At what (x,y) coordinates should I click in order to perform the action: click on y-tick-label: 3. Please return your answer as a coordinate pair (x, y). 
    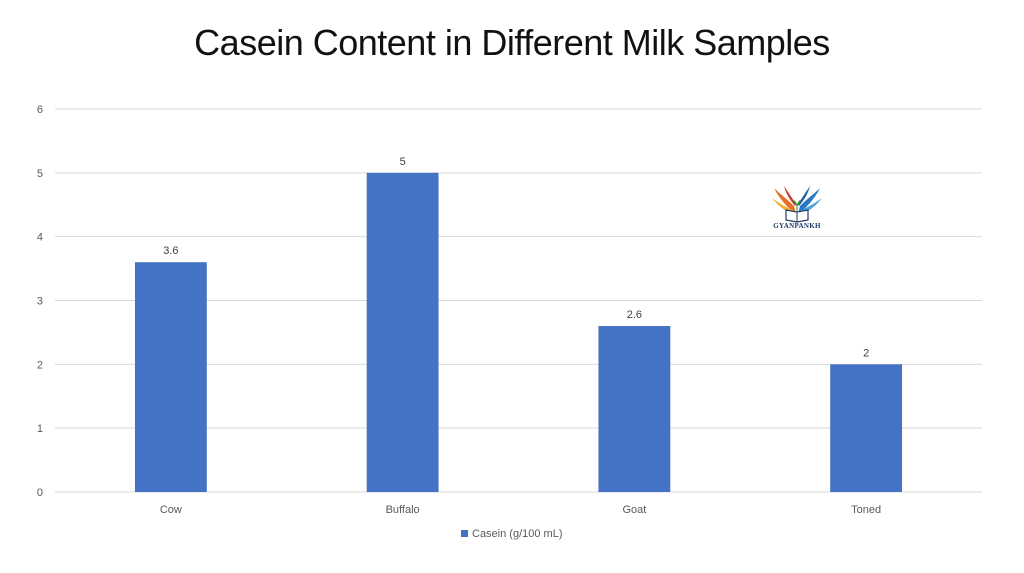
    Looking at the image, I should click on (40, 302).